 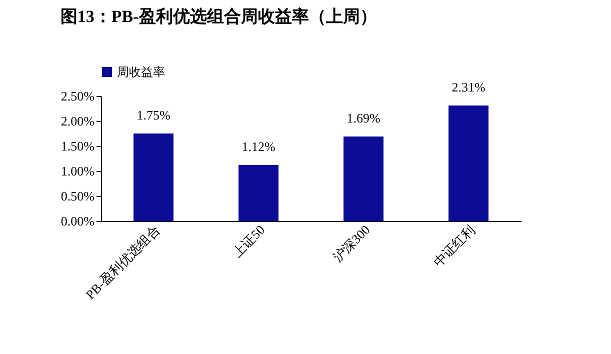 I want to click on data-label: 1.12%, so click(x=259, y=146).